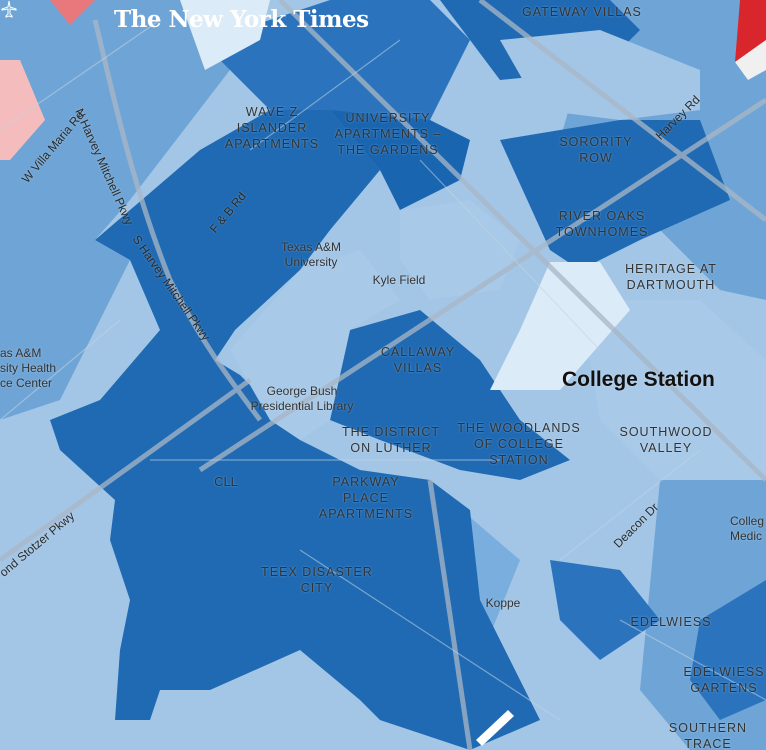 The height and width of the screenshot is (750, 766). I want to click on label-heritage-dartmouth: HERITAGE AT DARTMOUTH, so click(671, 277).